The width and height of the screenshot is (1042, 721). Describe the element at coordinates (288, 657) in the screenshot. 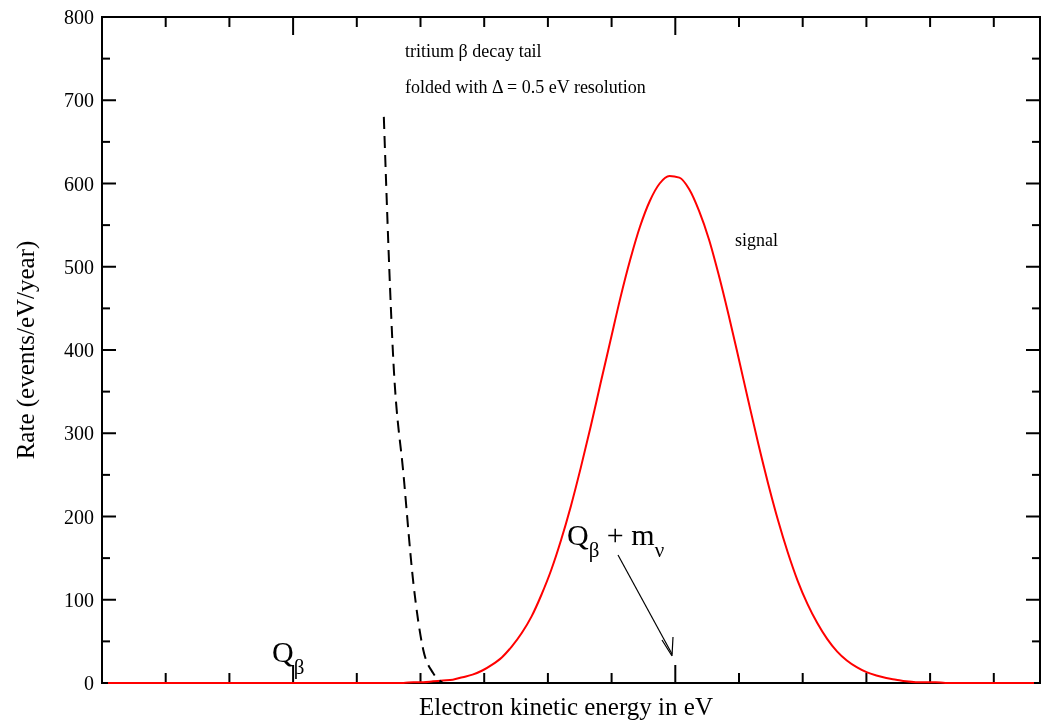

I see `annotation: Q$_{β}$` at that location.